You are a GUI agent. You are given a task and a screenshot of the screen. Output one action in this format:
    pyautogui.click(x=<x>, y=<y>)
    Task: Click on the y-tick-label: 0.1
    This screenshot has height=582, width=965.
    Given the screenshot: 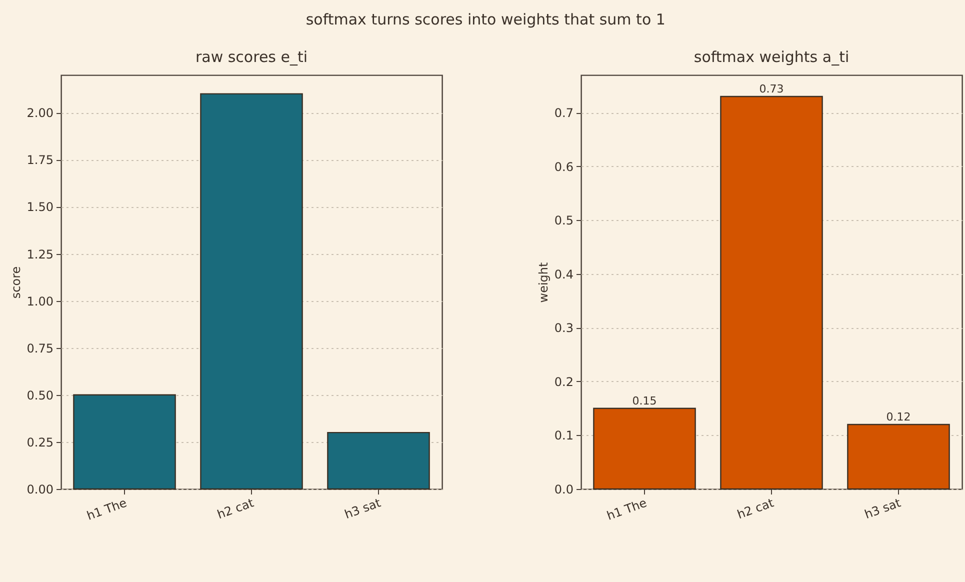 What is the action you would take?
    pyautogui.click(x=564, y=435)
    